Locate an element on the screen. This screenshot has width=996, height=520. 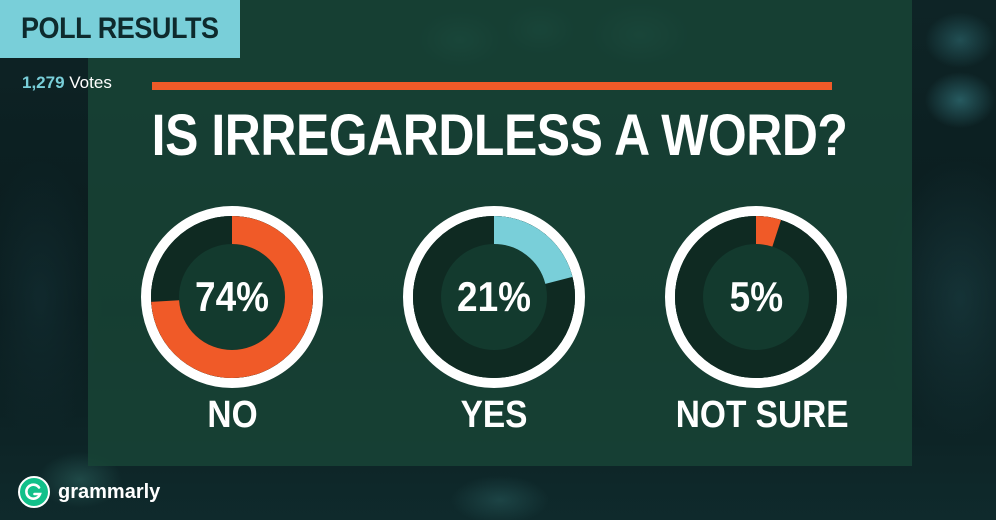
category-label-not-sure: NOT SURE is located at coordinates (762, 415).